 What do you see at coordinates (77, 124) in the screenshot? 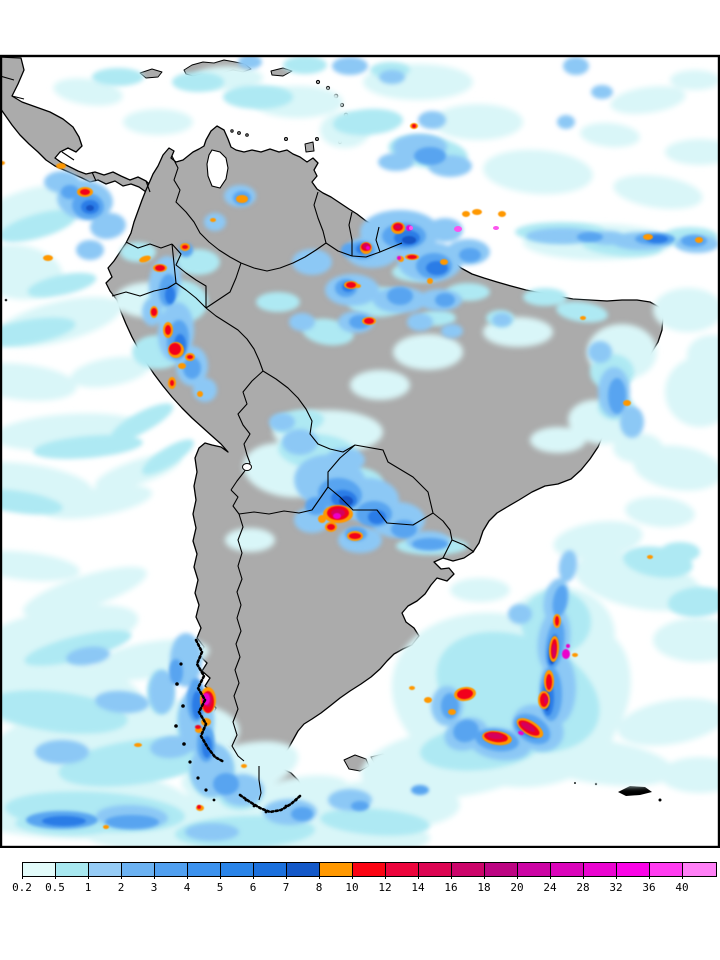
I see `landmass-central-america` at bounding box center [77, 124].